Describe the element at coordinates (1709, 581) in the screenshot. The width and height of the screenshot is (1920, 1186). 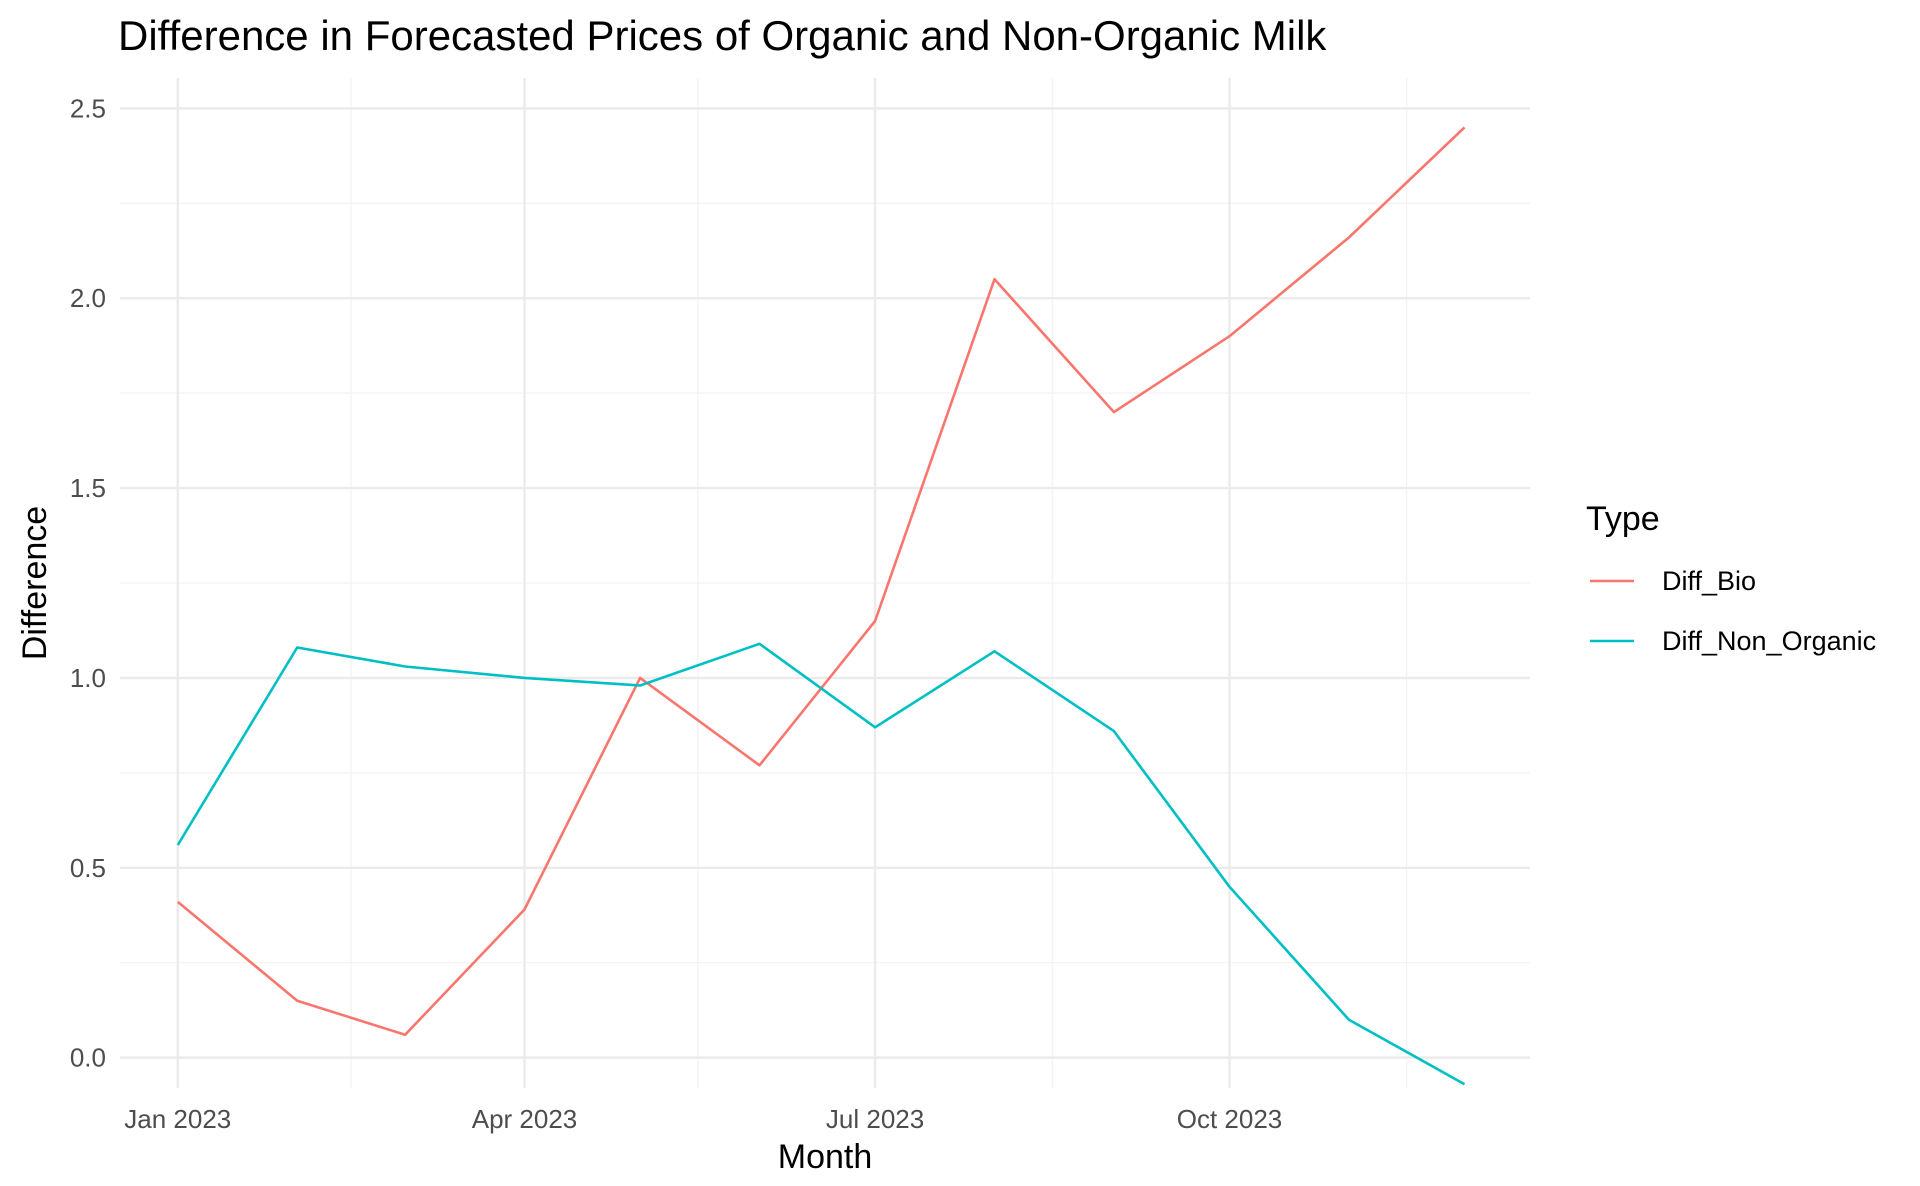
I see `legend-label: Diff_Bio` at that location.